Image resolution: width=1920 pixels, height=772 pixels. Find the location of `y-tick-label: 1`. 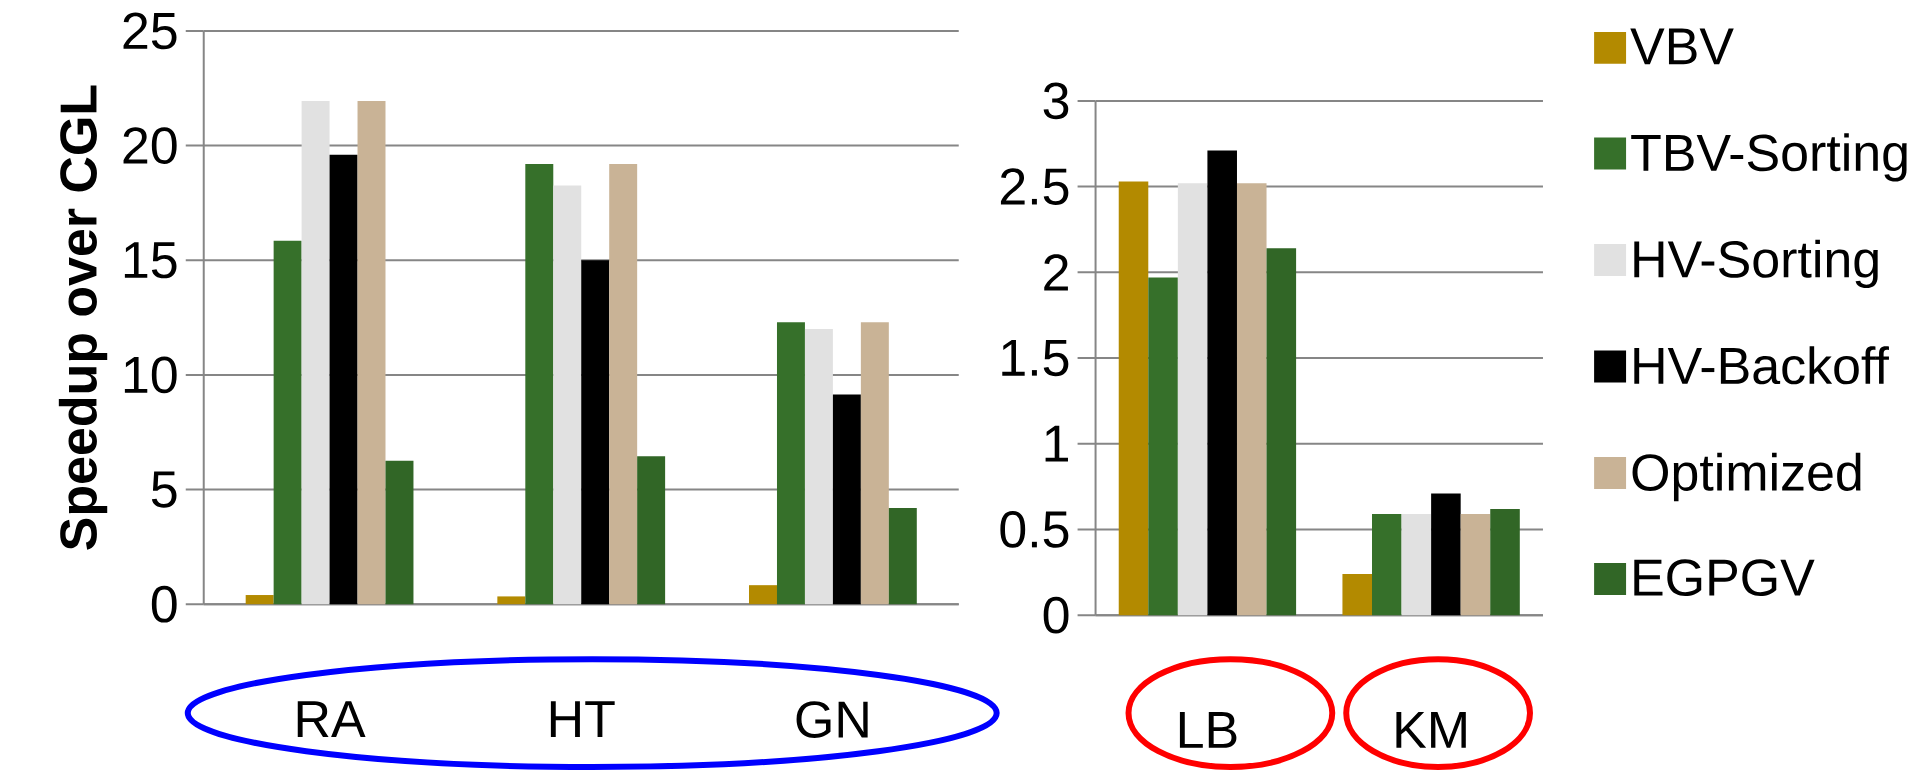

y-tick-label: 1 is located at coordinates (1056, 443).